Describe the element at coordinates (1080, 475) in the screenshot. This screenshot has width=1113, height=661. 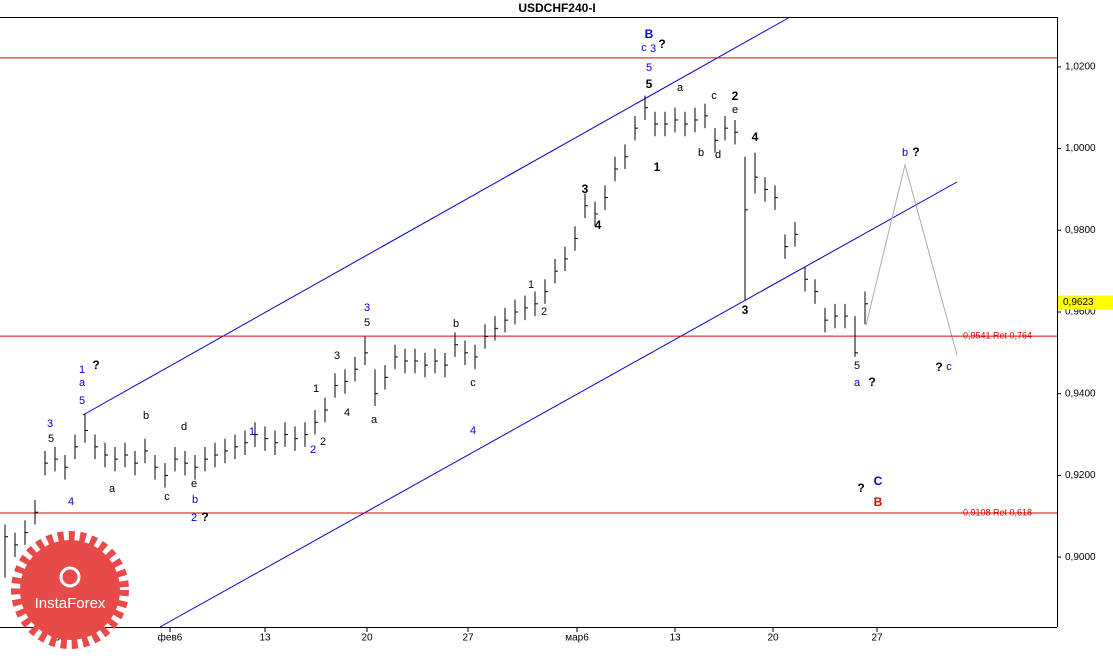
I see `y-tick-label: 0,9200` at that location.